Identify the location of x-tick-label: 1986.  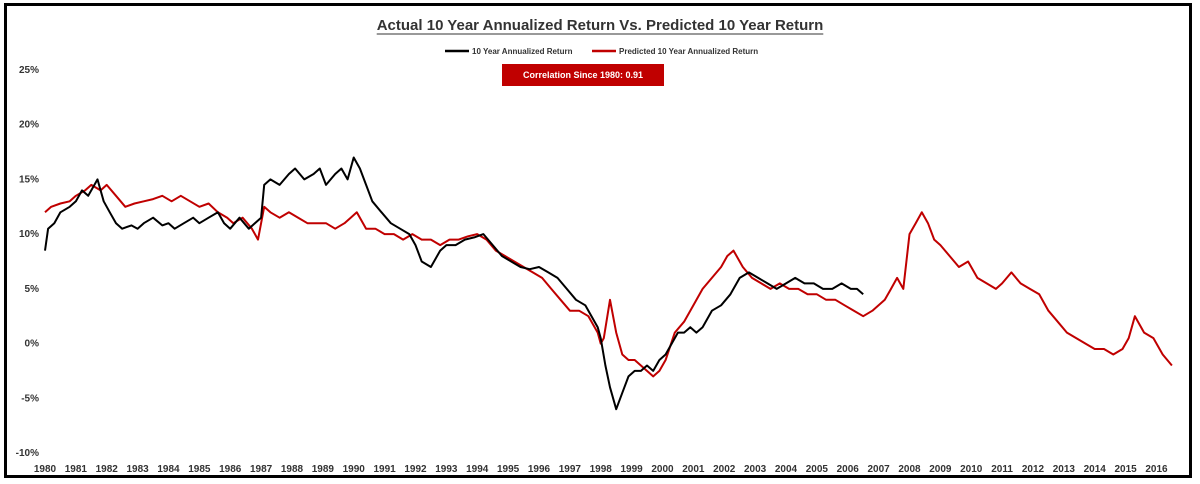
(230, 469).